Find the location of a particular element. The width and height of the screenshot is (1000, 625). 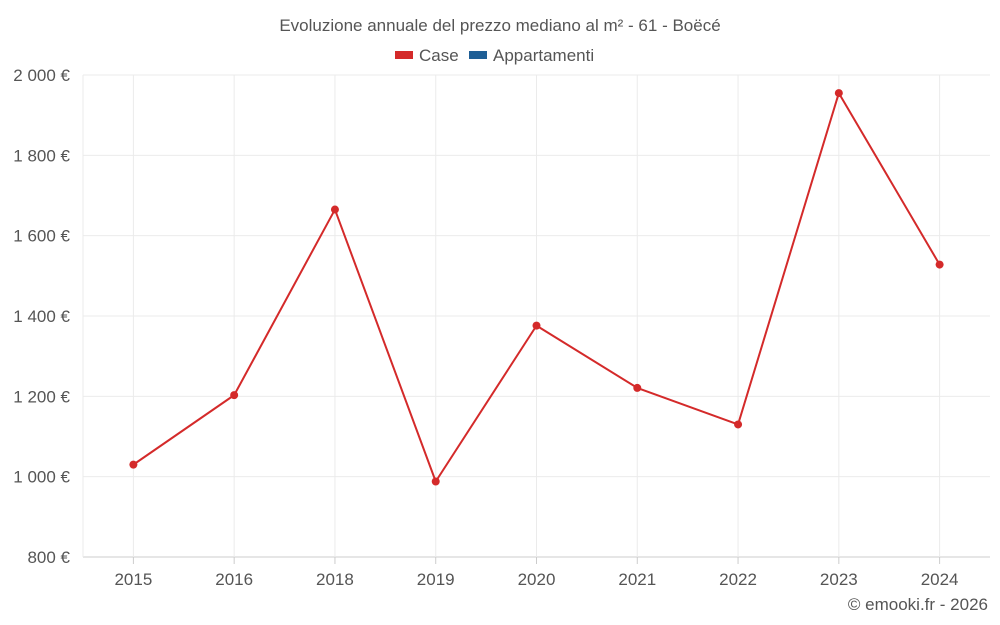

data-point-2023 is located at coordinates (838, 93).